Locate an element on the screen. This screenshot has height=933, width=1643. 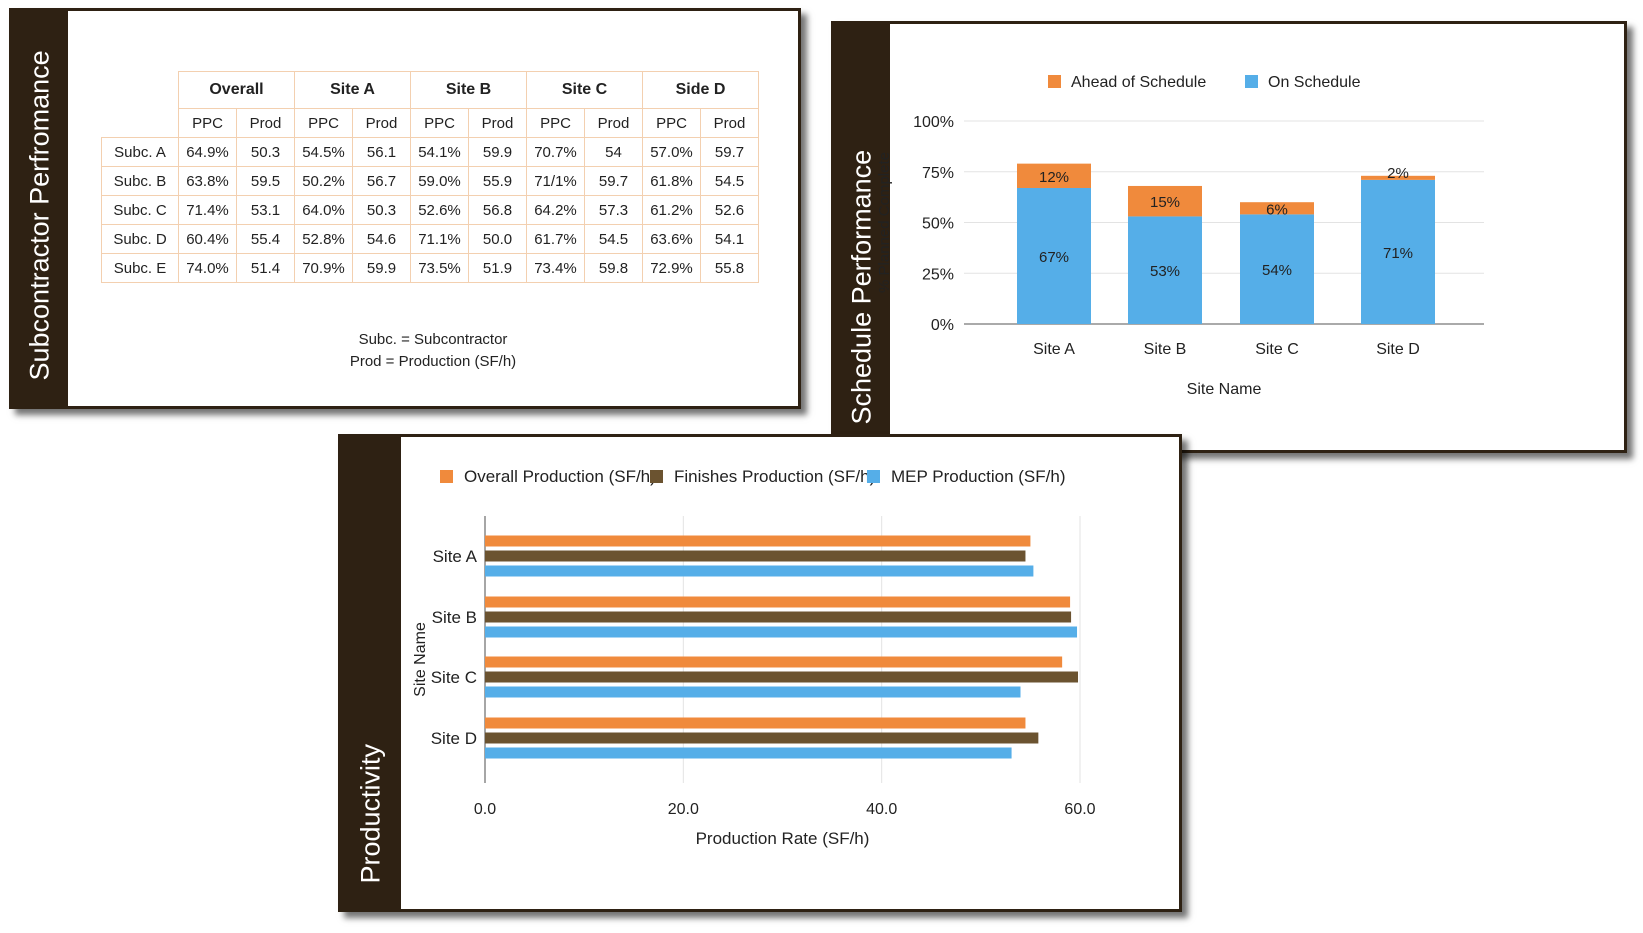
table-cell: 59.0% is located at coordinates (439, 181).